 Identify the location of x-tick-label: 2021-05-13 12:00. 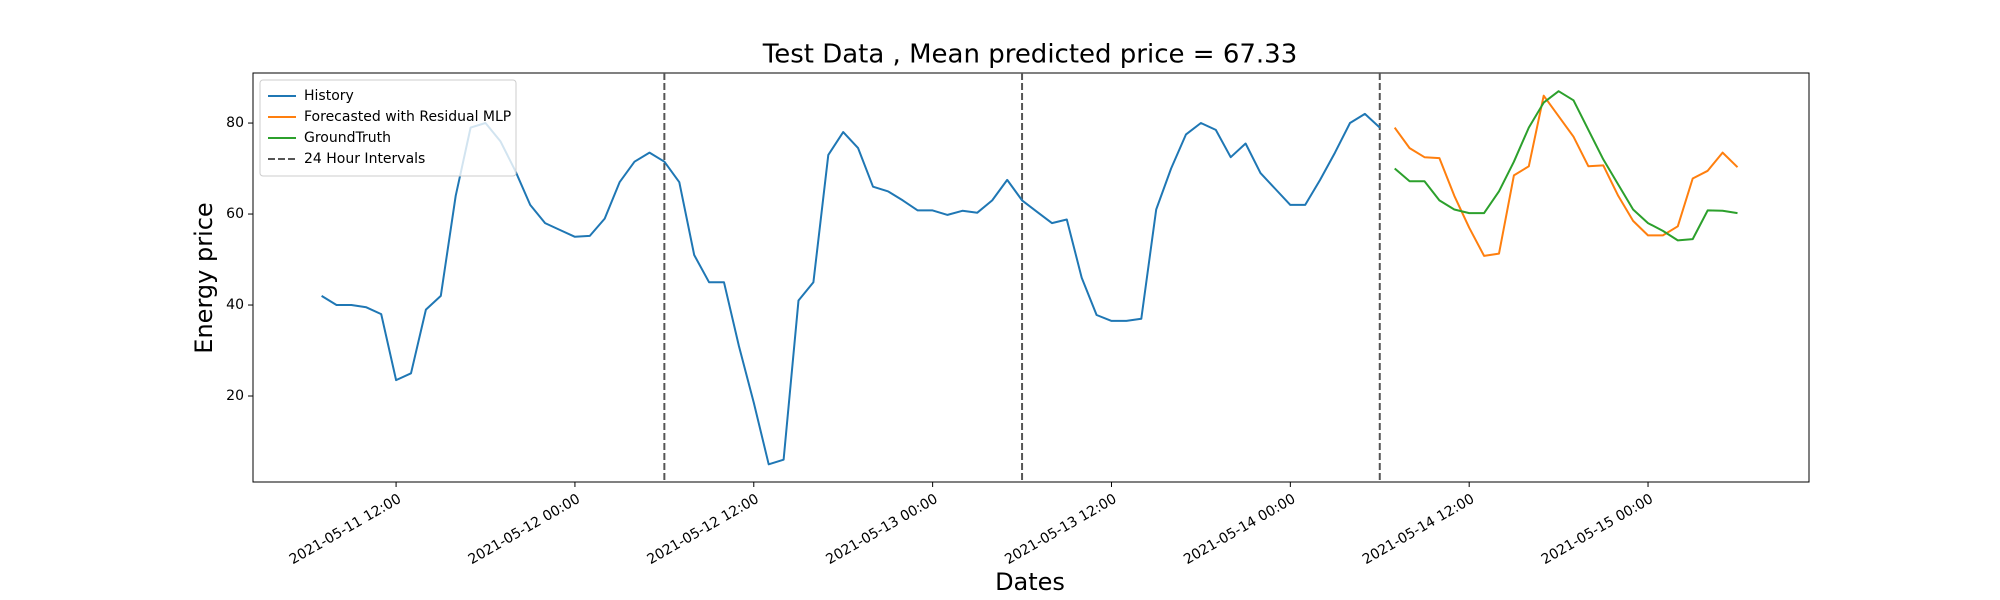
(1060, 529).